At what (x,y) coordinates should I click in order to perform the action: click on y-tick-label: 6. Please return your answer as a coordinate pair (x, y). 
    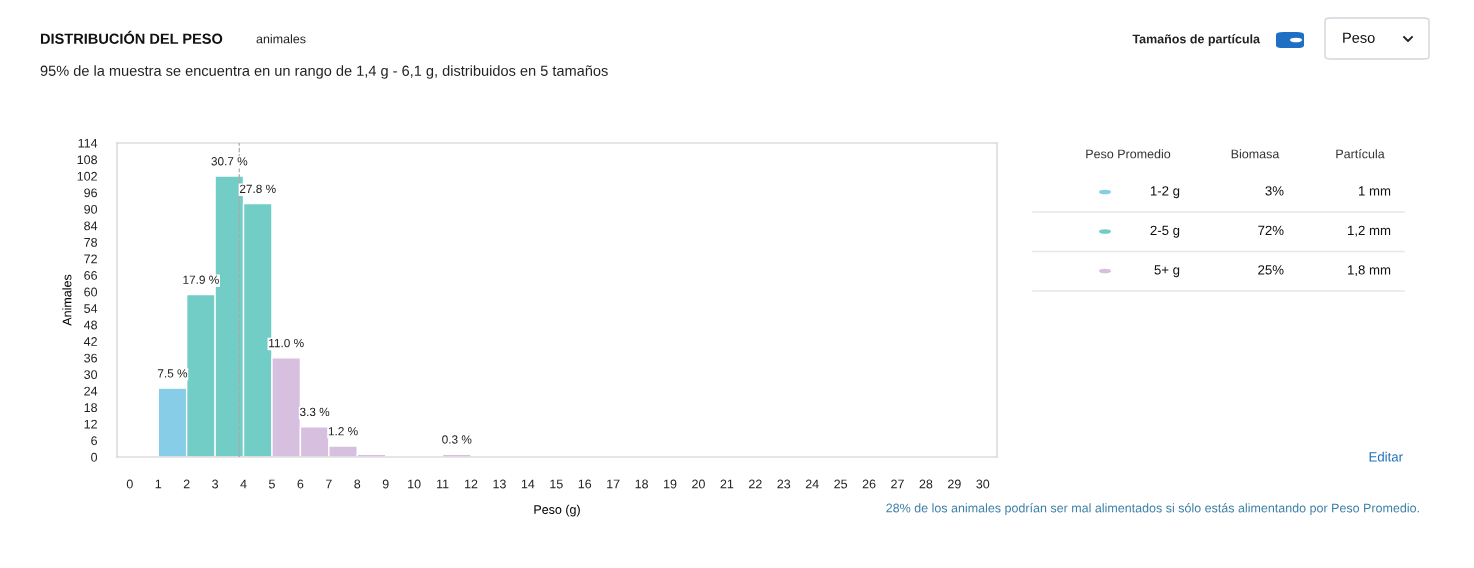
    Looking at the image, I should click on (94, 441).